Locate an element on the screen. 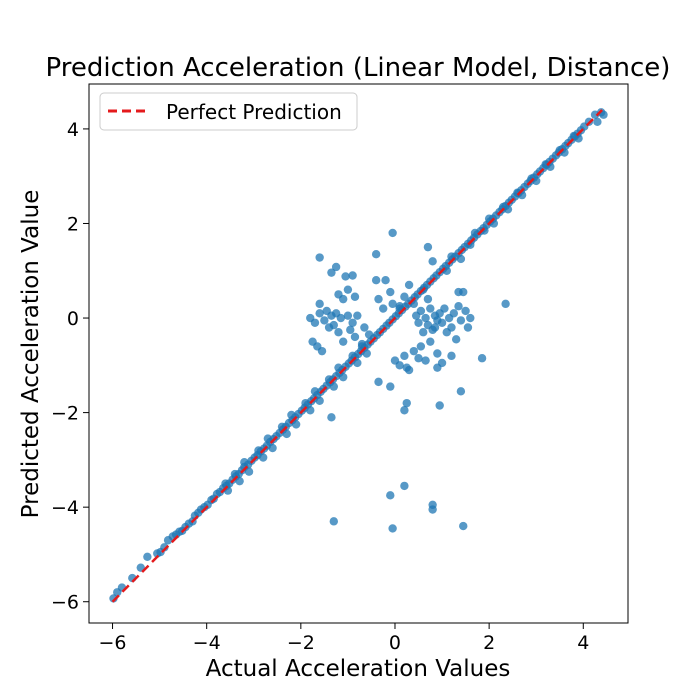  y-tick-label: −6 is located at coordinates (65, 603).